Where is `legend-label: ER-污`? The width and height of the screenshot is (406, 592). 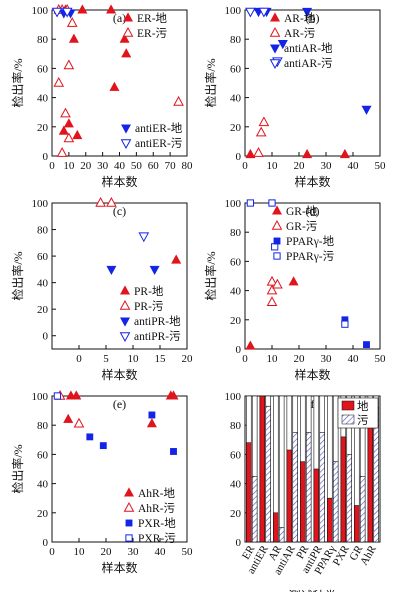
legend-label: ER-污 is located at coordinates (152, 33).